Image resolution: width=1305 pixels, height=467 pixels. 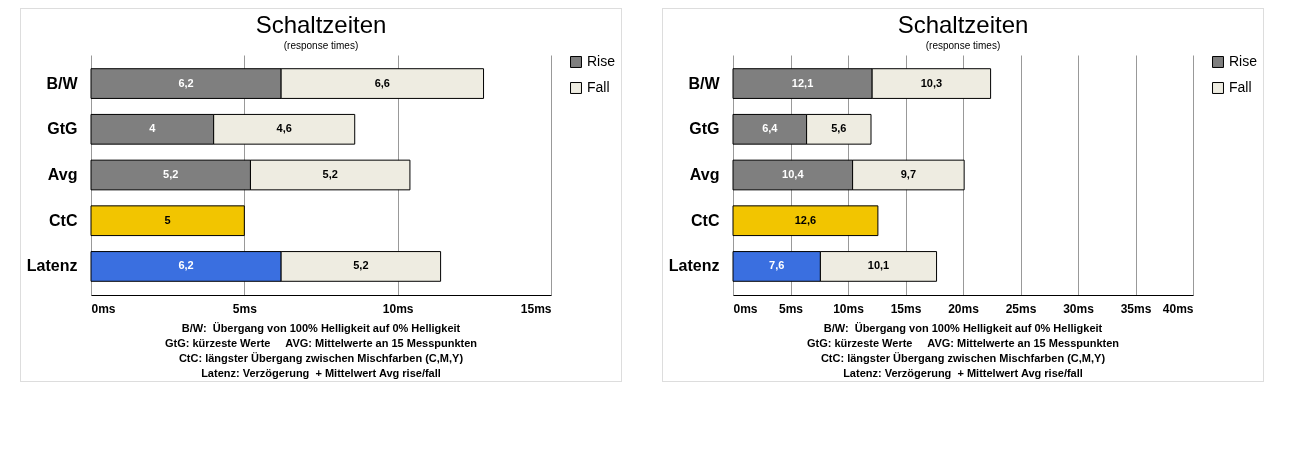 I want to click on data-label: 10,4, so click(x=793, y=174).